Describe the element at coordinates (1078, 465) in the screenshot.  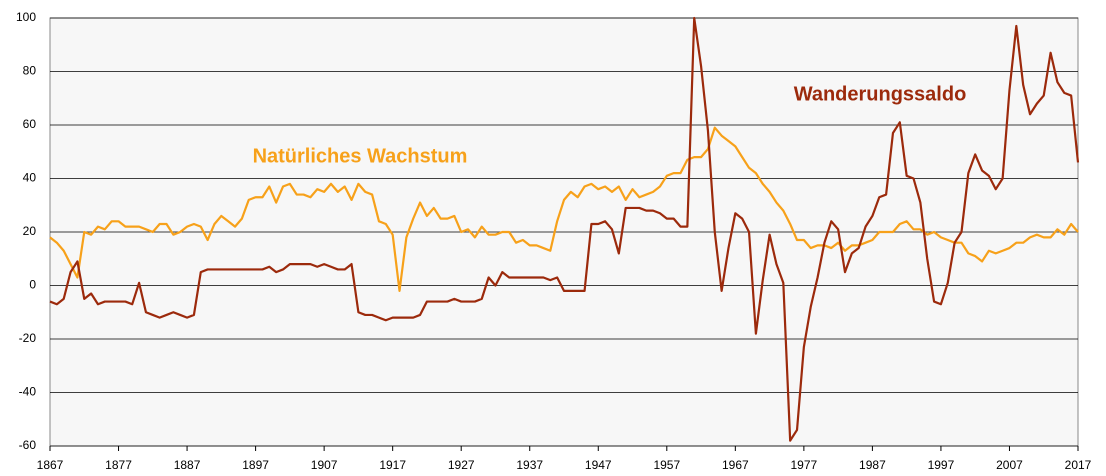
I see `x-tick-label: 2017` at that location.